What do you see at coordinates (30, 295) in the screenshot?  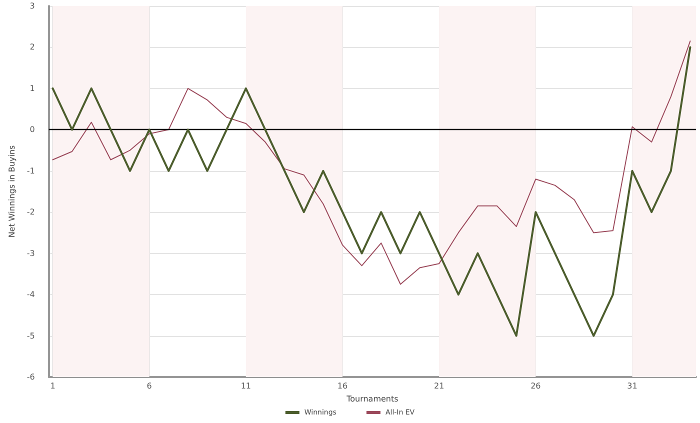 I see `y-tick-label: -4` at bounding box center [30, 295].